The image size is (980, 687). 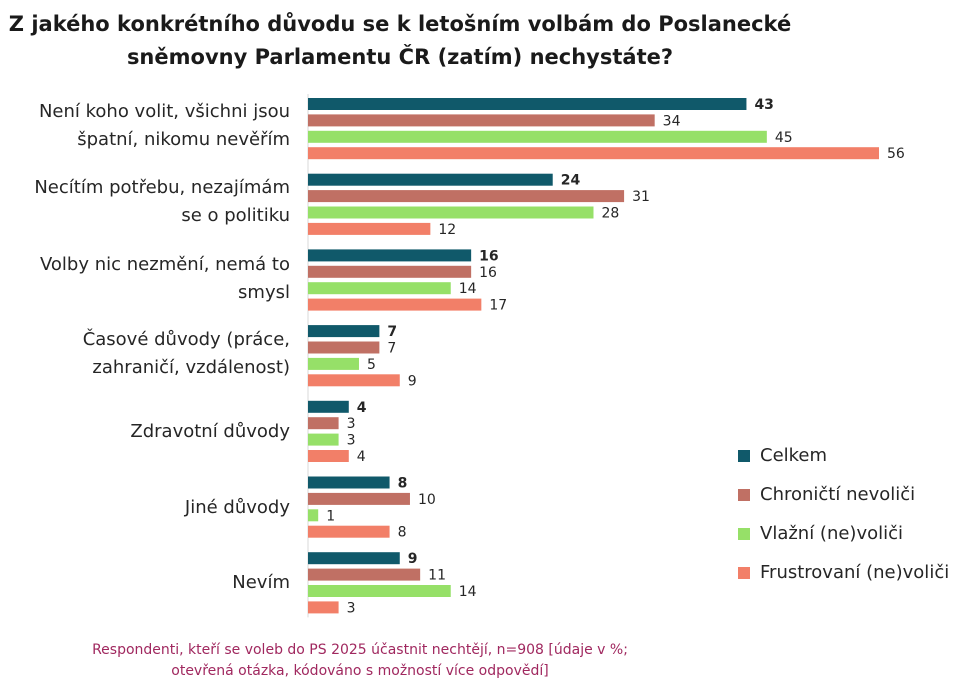 I want to click on data-label: 28, so click(x=611, y=214).